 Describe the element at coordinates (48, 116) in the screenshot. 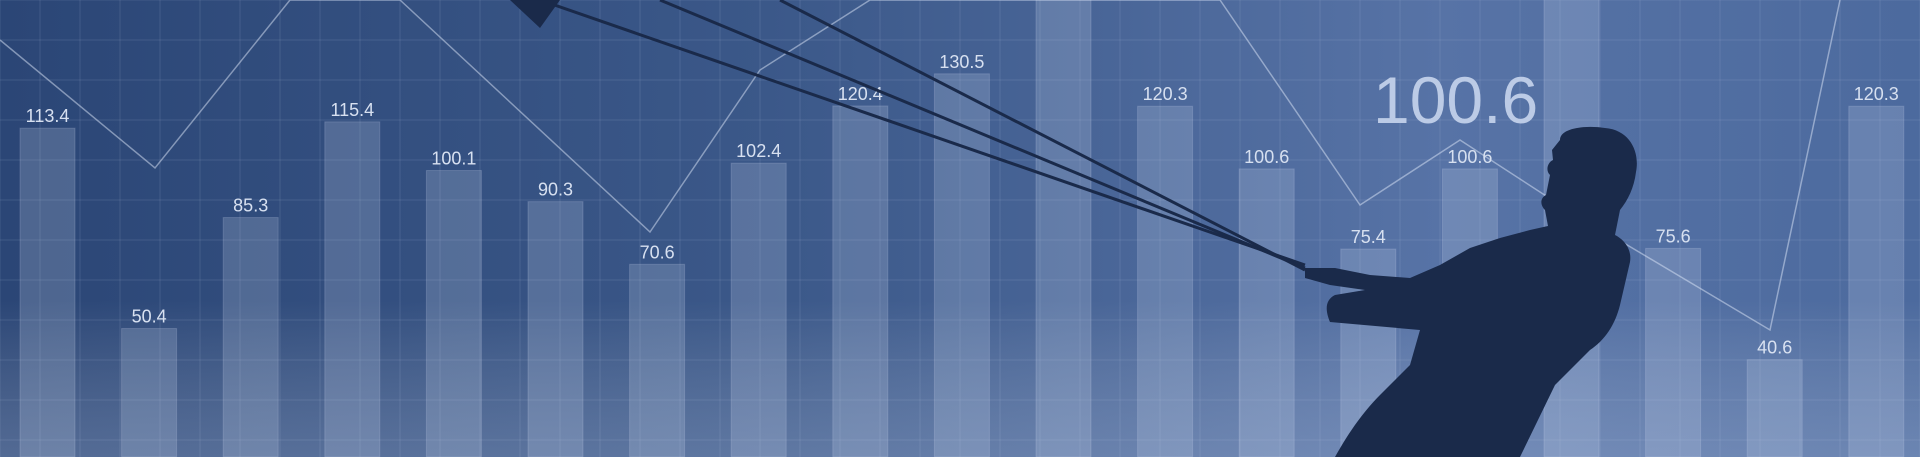

I see `bar-value-label: 113.4` at that location.